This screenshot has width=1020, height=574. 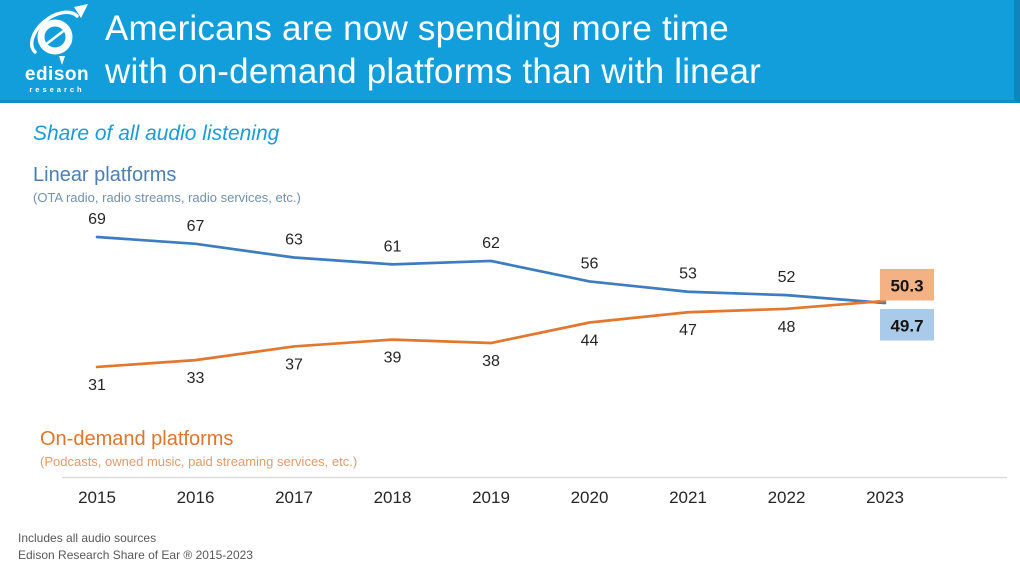 I want to click on linear-platforms-data-label: 67, so click(x=196, y=226).